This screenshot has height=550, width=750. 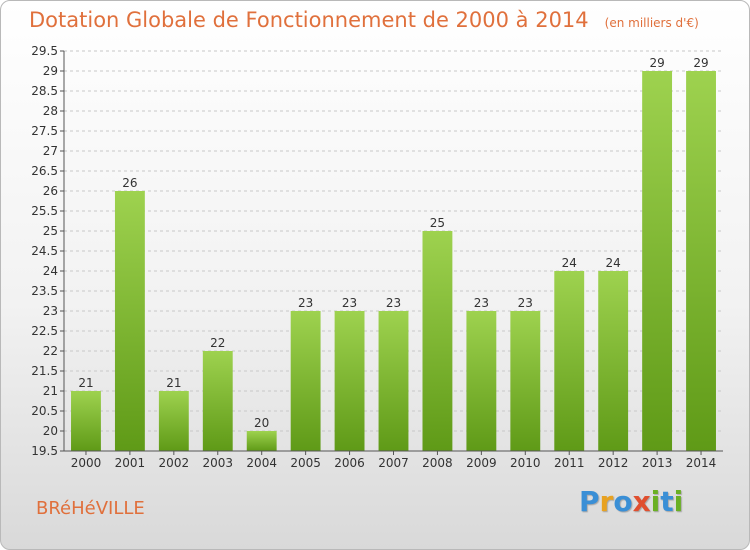 What do you see at coordinates (50, 231) in the screenshot?
I see `y-tick-label: 25` at bounding box center [50, 231].